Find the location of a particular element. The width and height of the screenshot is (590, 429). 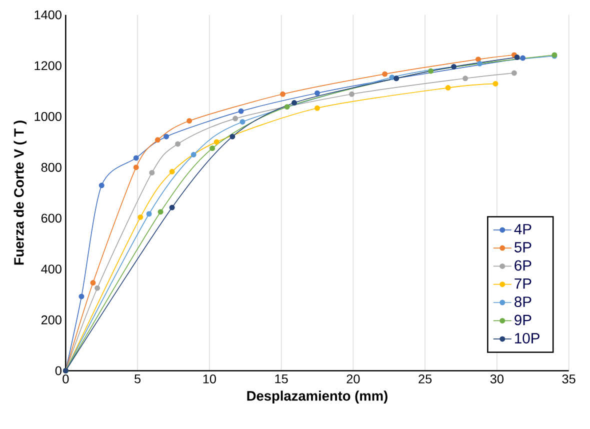

y-tick-label: 200 is located at coordinates (51, 319).